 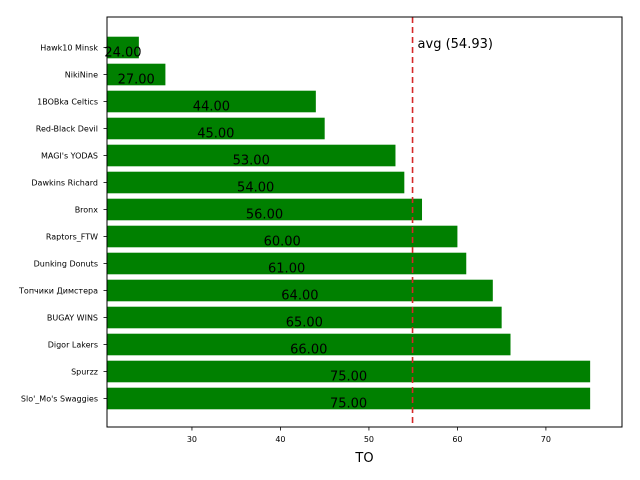 What do you see at coordinates (286, 269) in the screenshot?
I see `bar-value-label: 61.00` at bounding box center [286, 269].